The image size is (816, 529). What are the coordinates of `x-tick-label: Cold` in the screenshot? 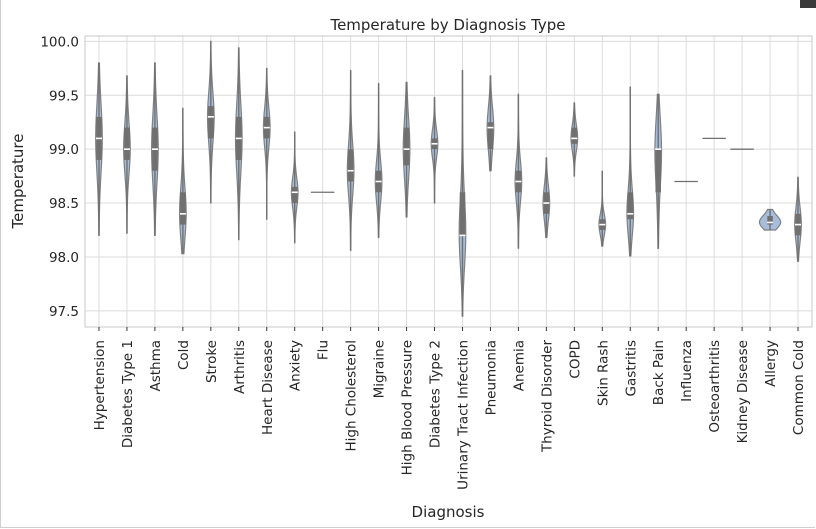 It's located at (184, 355).